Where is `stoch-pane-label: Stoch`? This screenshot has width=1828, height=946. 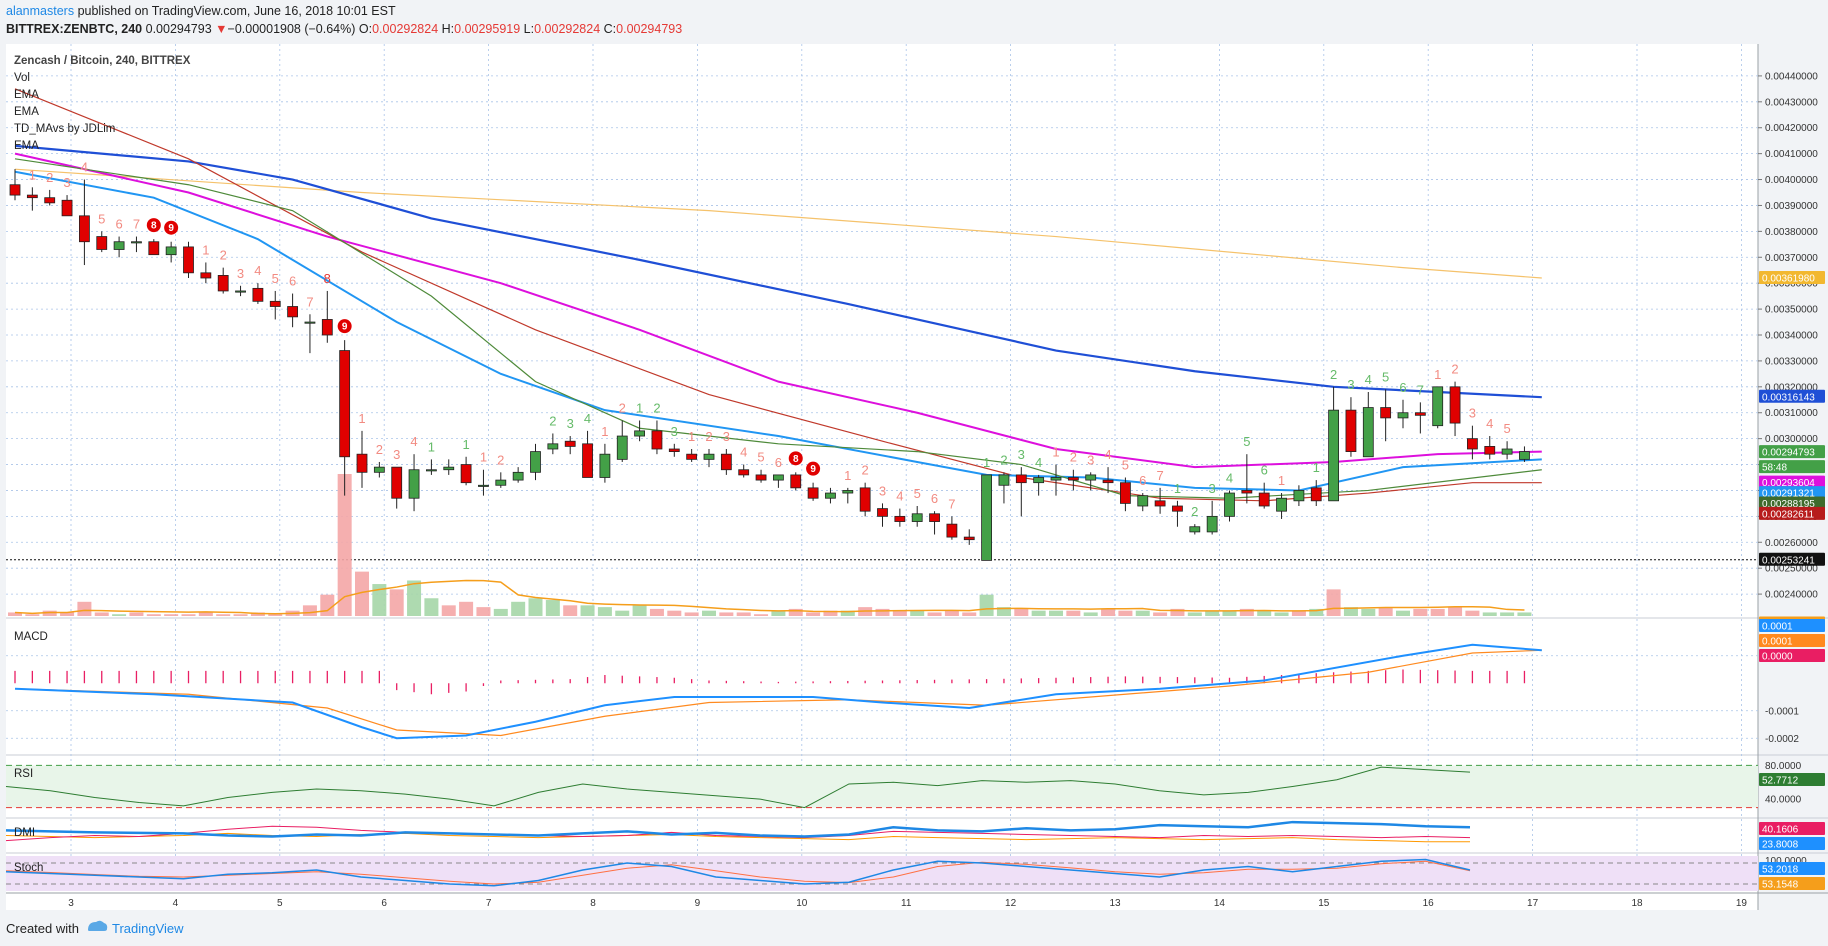
stoch-pane-label: Stoch is located at coordinates (28, 868).